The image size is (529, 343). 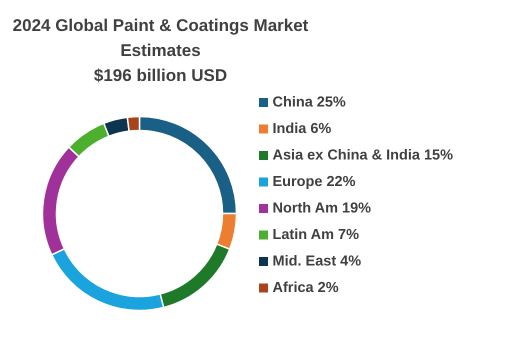 I want to click on chart-title: 2024 Global Paint & Coatings Market Estimates, so click(x=160, y=38).